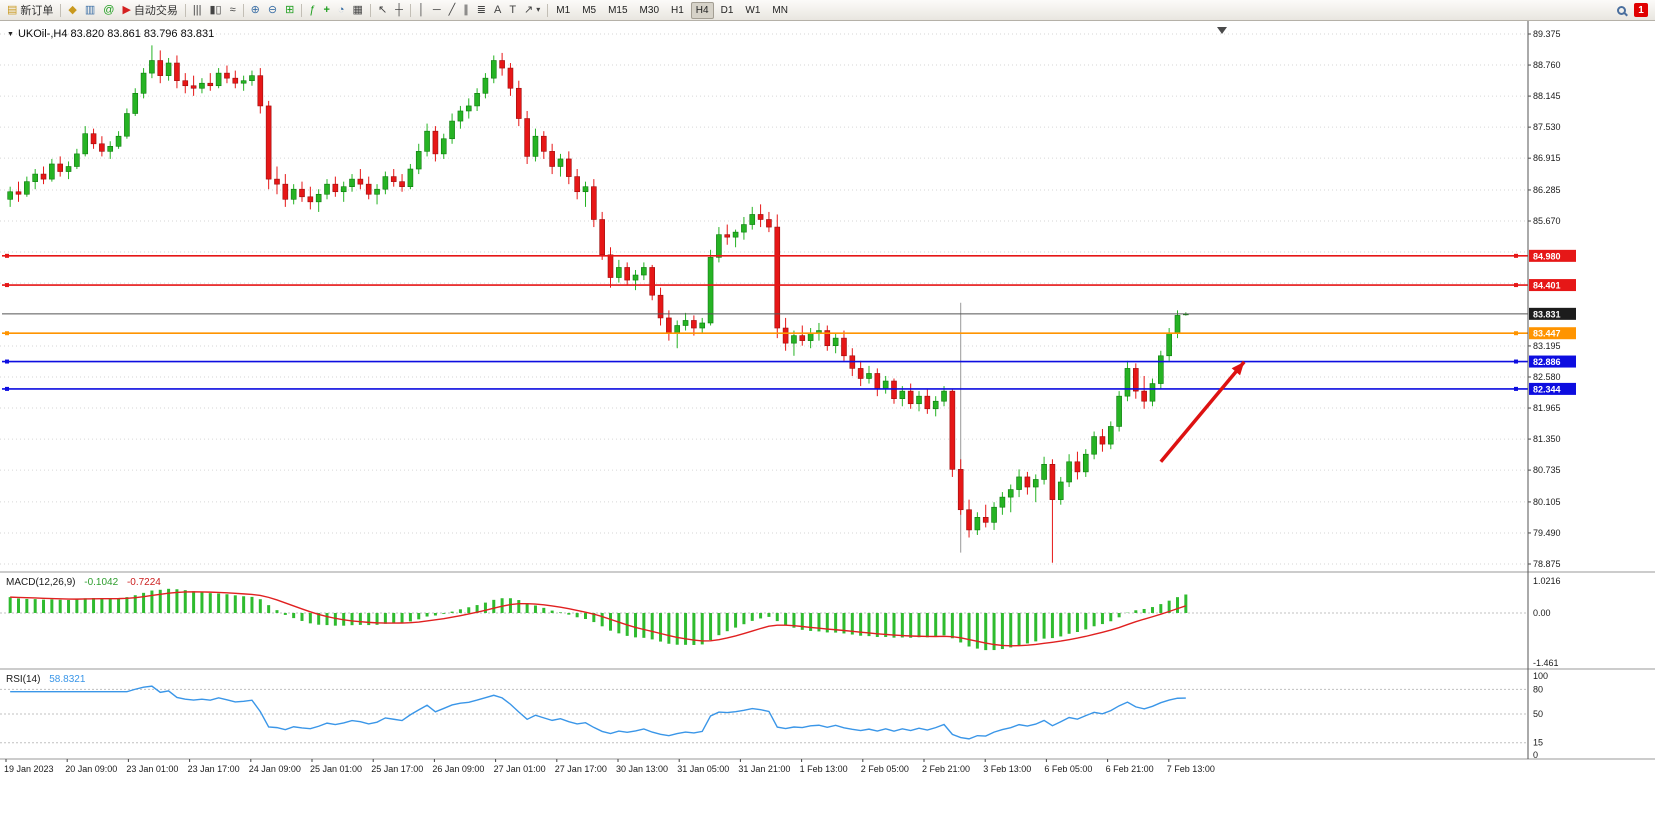 Image resolution: width=1655 pixels, height=823 pixels. Describe the element at coordinates (1547, 439) in the screenshot. I see `price-axis-label: 81.350` at that location.